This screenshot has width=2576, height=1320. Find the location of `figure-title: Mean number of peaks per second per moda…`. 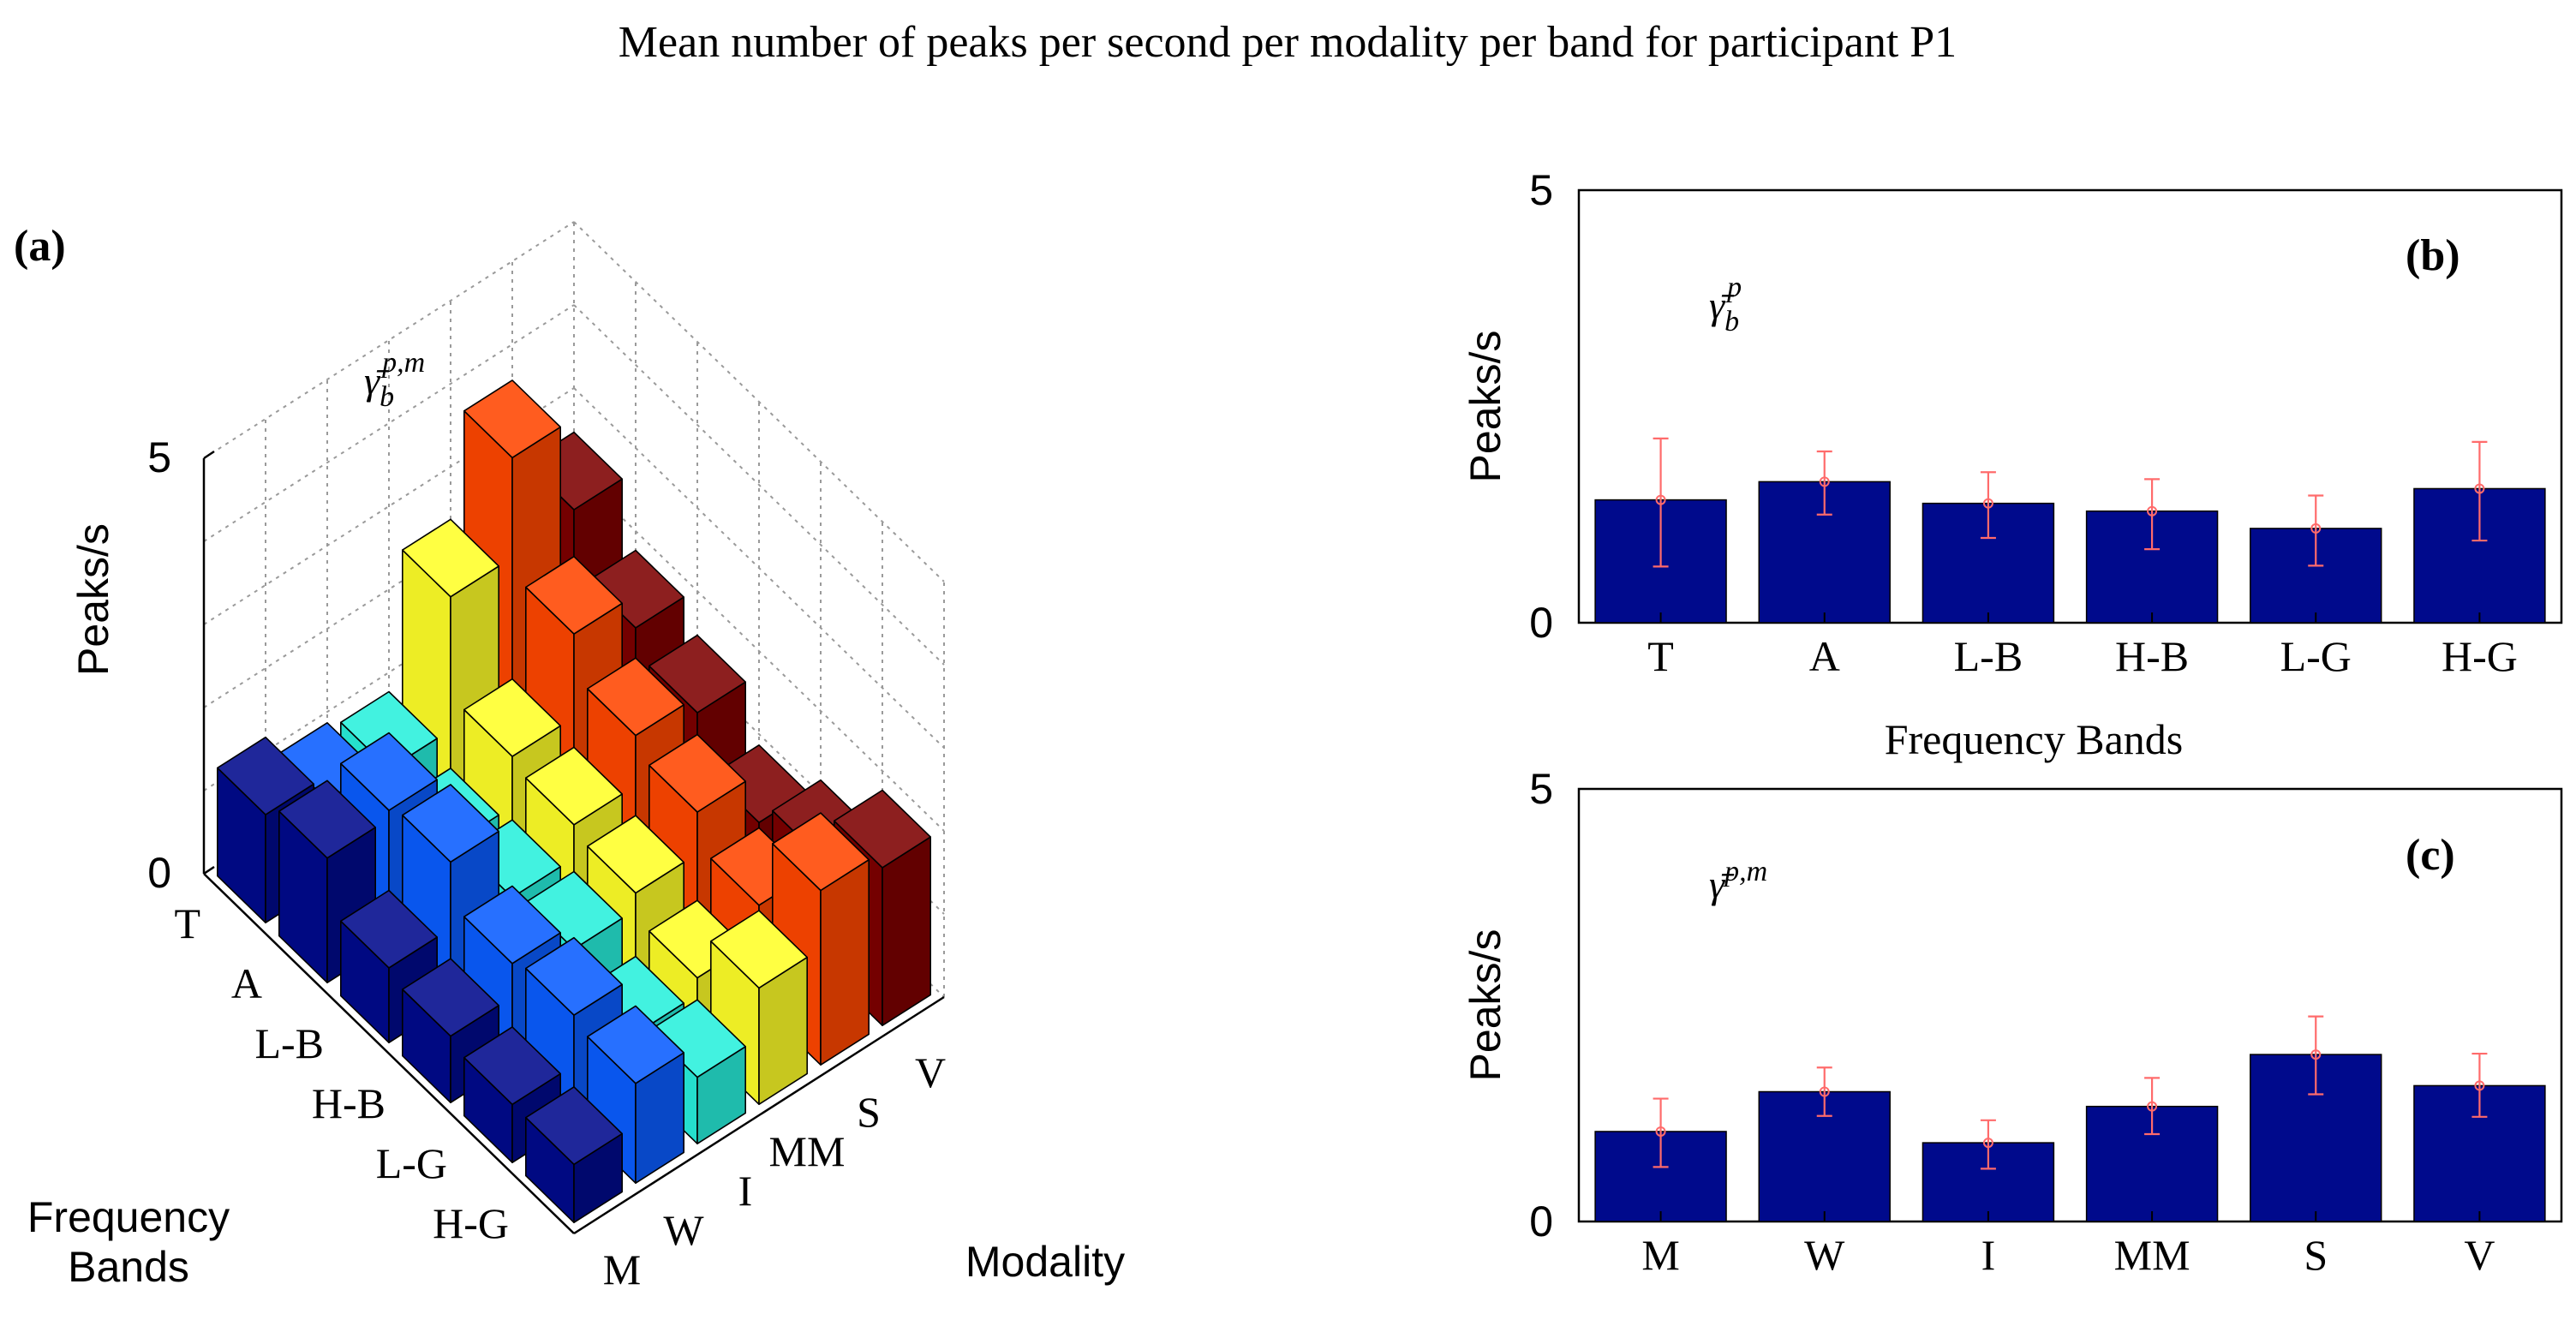

figure-title: Mean number of peaks per second per moda… is located at coordinates (1288, 42).